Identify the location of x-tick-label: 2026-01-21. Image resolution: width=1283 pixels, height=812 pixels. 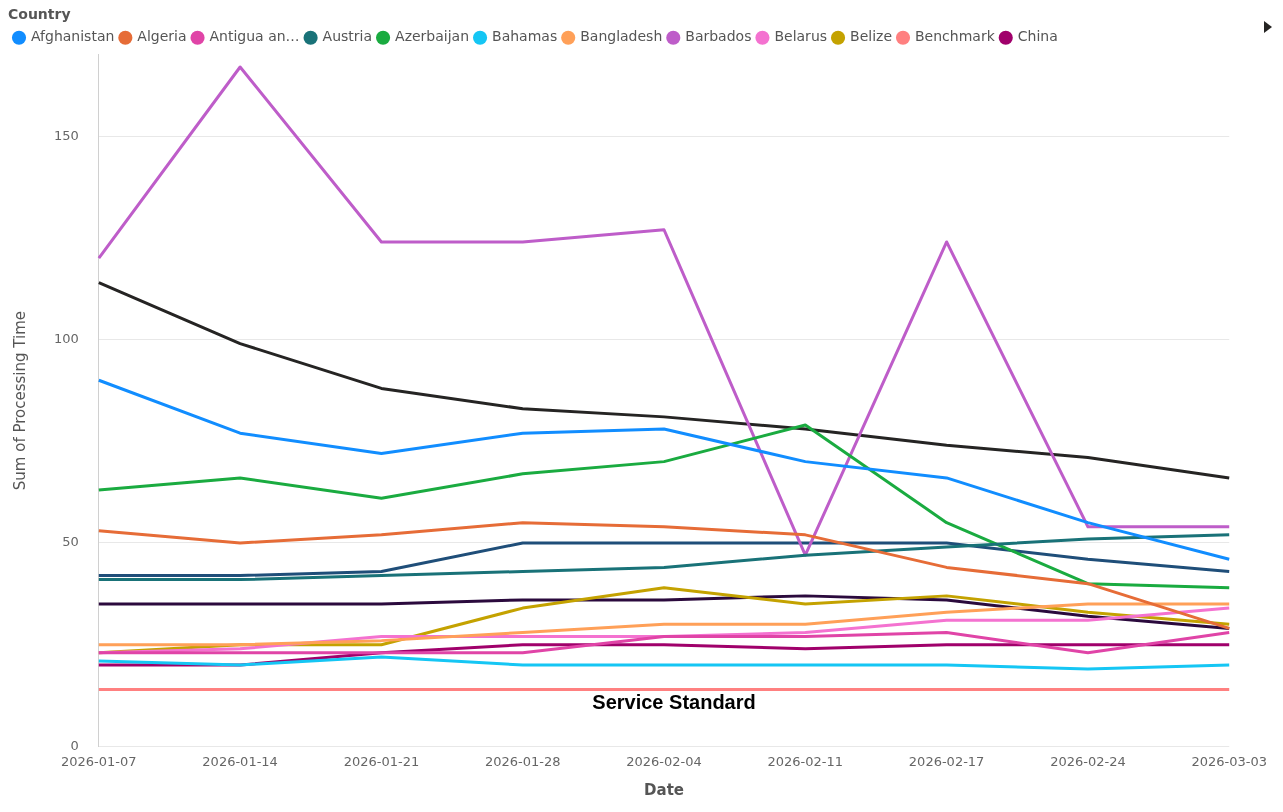
(381, 761).